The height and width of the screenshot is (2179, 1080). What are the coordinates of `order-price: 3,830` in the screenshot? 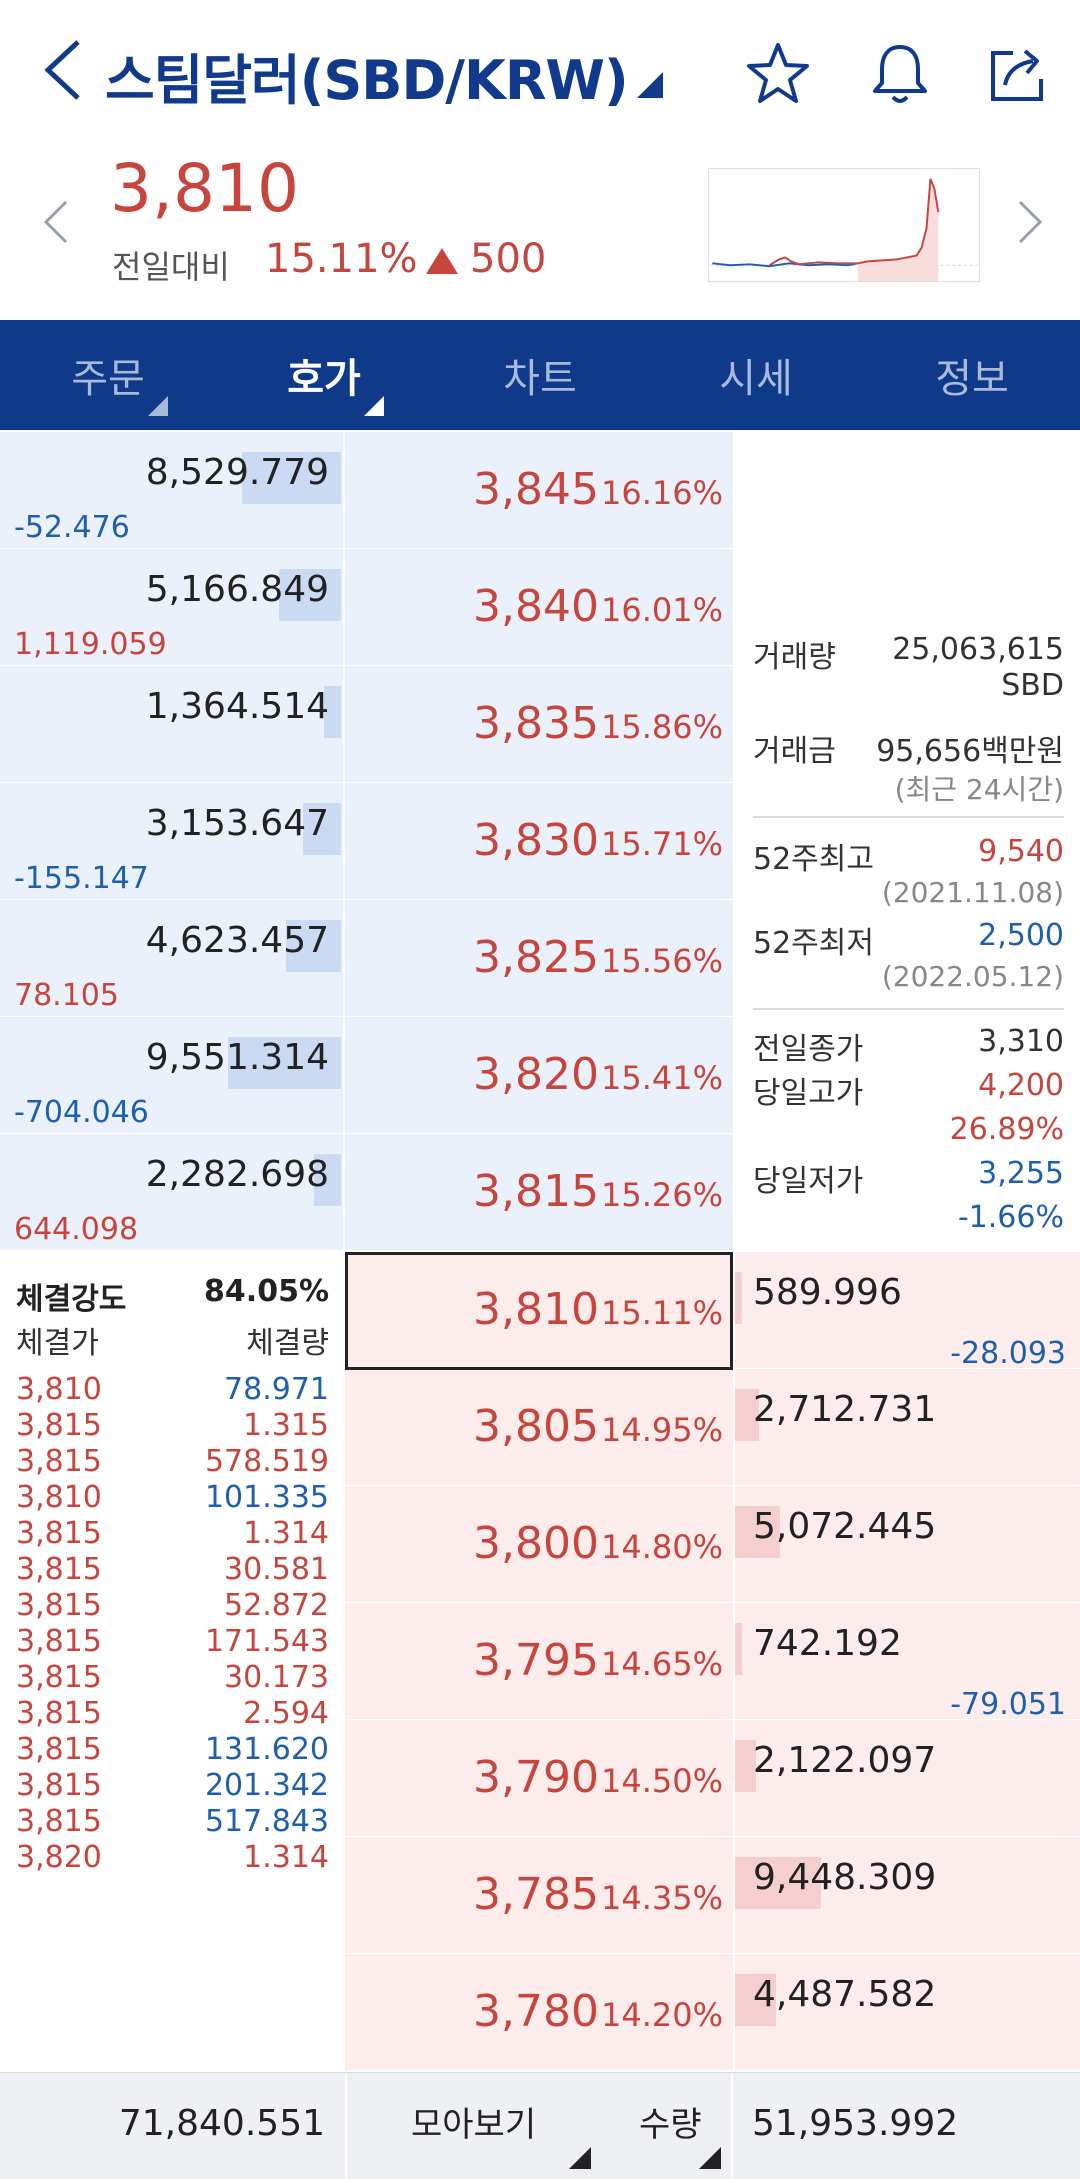 It's located at (536, 840).